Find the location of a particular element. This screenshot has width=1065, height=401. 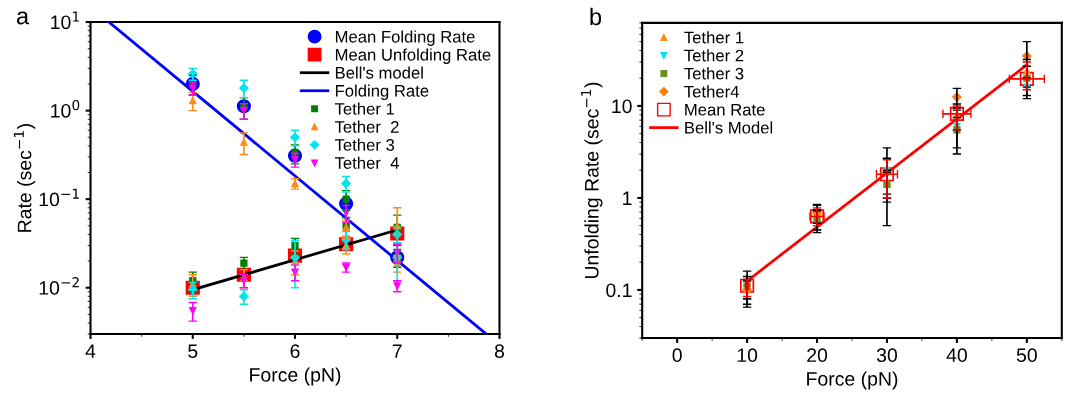

y-tick-label: 10$^{−2}$ is located at coordinates (59, 286).